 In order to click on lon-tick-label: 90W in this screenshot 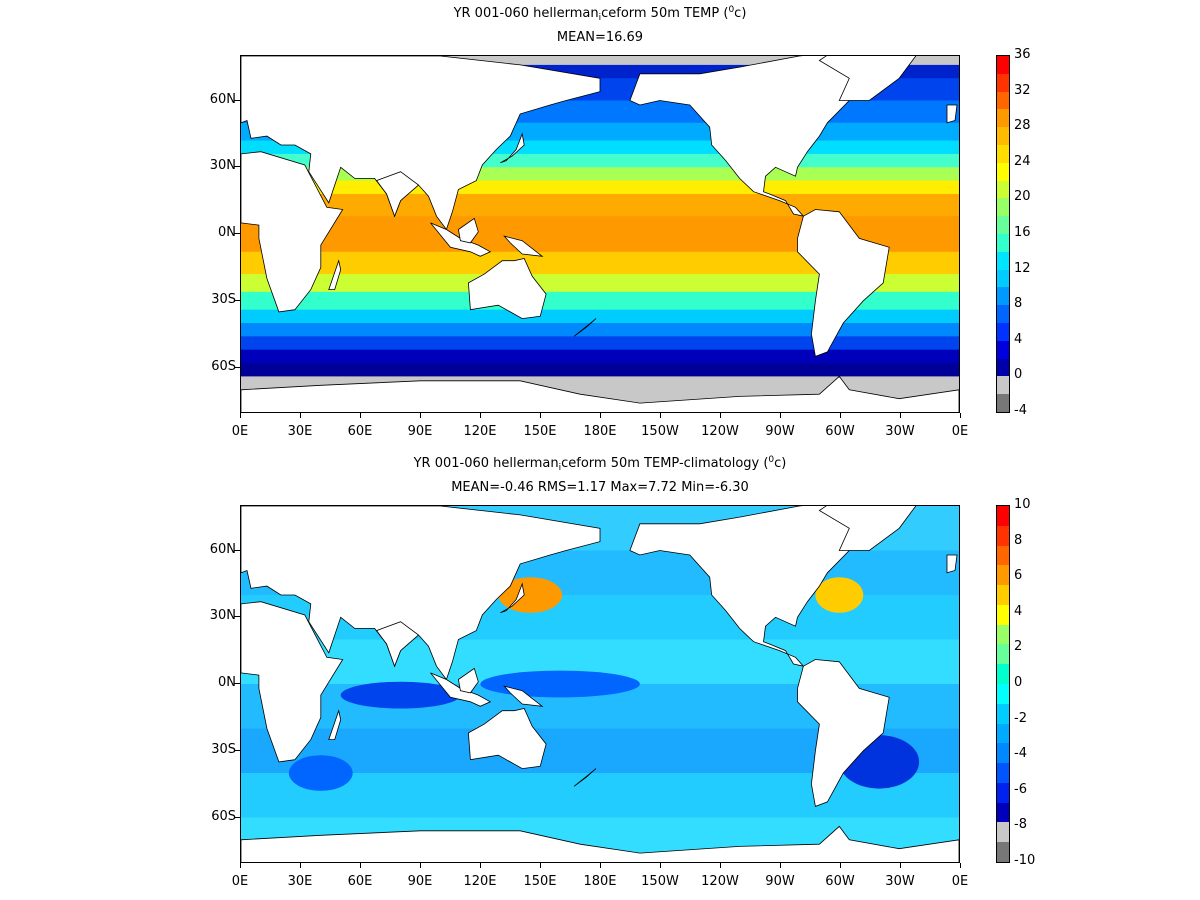, I will do `click(780, 881)`.